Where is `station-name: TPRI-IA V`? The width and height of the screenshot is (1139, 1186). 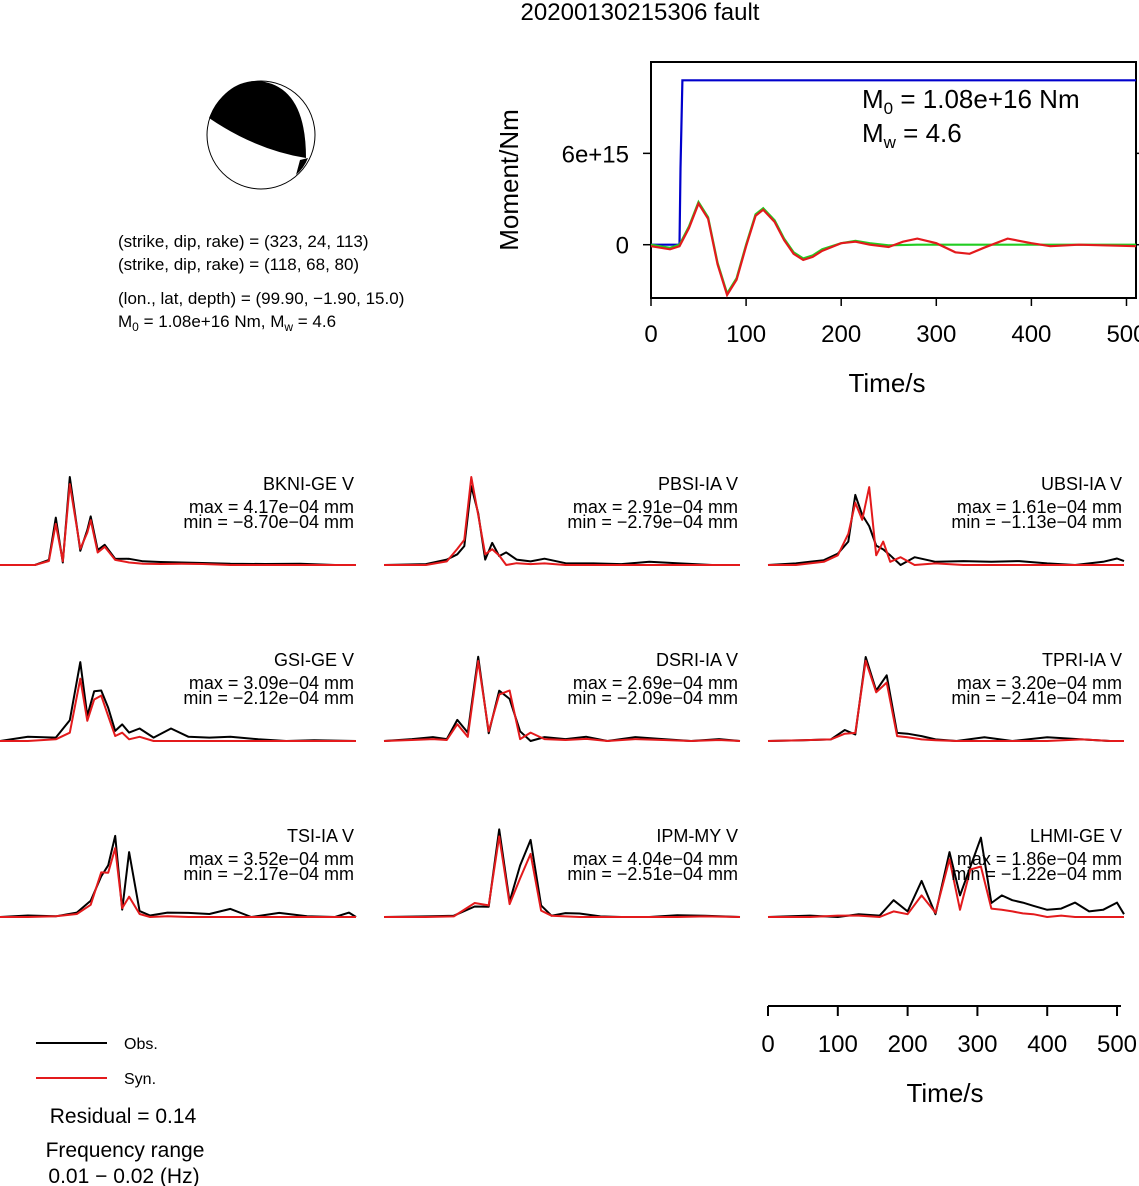 station-name: TPRI-IA V is located at coordinates (1082, 660).